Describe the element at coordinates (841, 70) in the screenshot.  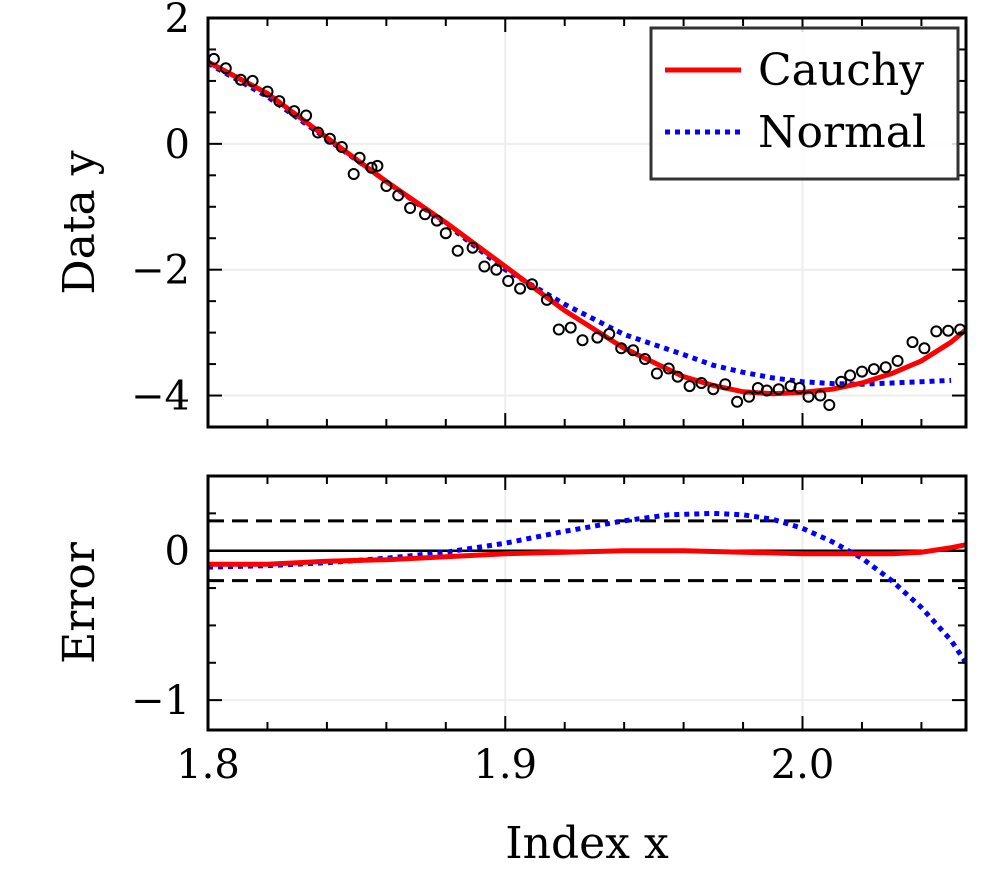
I see `legend-label-cauchy: Cauchy` at that location.